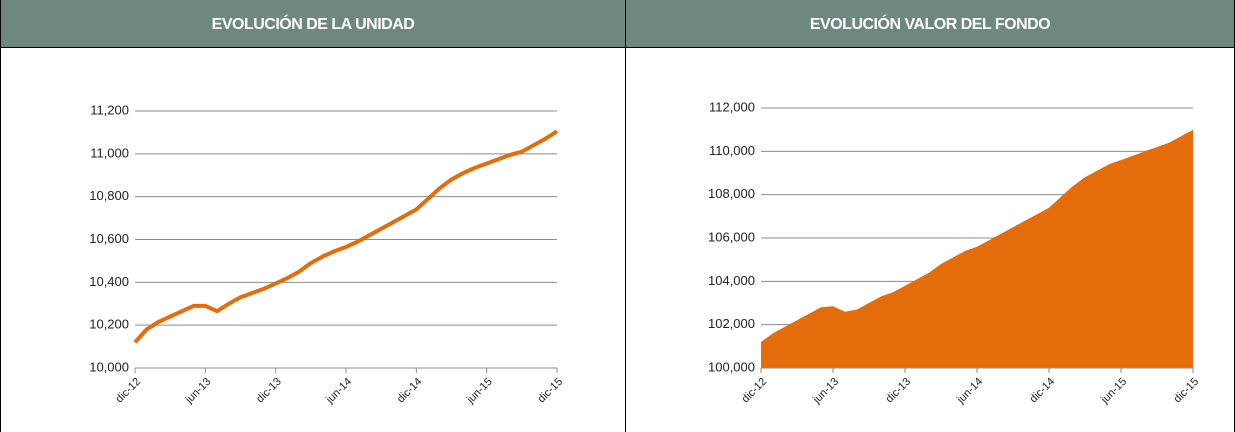 The width and height of the screenshot is (1235, 432). What do you see at coordinates (313, 23) in the screenshot?
I see `chart-title: EVOLUCIÓN DE LA UNIDAD` at bounding box center [313, 23].